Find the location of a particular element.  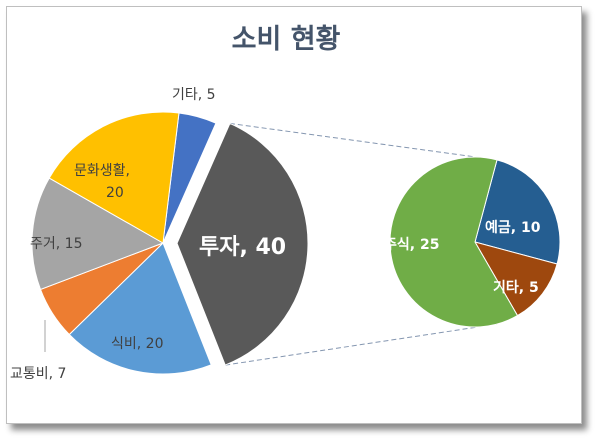

slice-investment is located at coordinates (242, 244).